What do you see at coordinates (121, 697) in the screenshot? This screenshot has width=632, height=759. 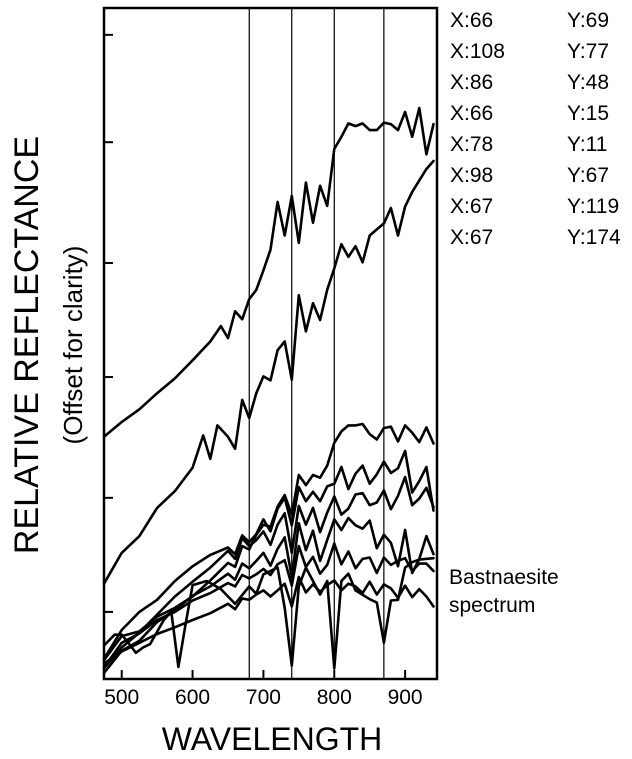 I see `x-tick-label: 500` at bounding box center [121, 697].